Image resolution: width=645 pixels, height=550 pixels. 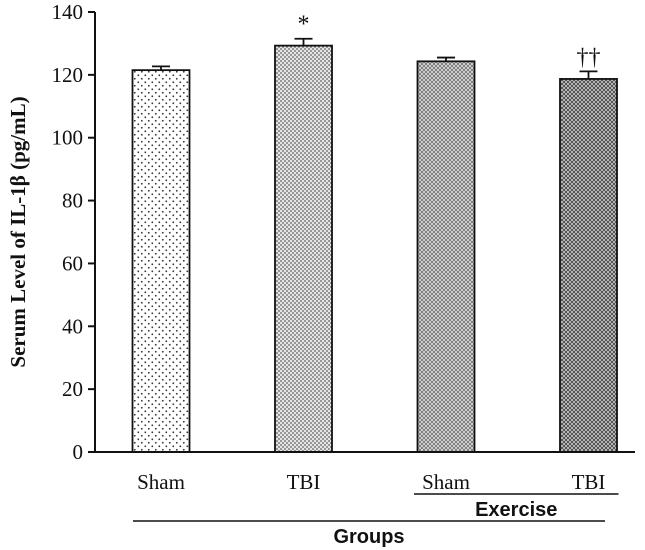 I want to click on y-tick-label: 20, so click(x=72, y=389).